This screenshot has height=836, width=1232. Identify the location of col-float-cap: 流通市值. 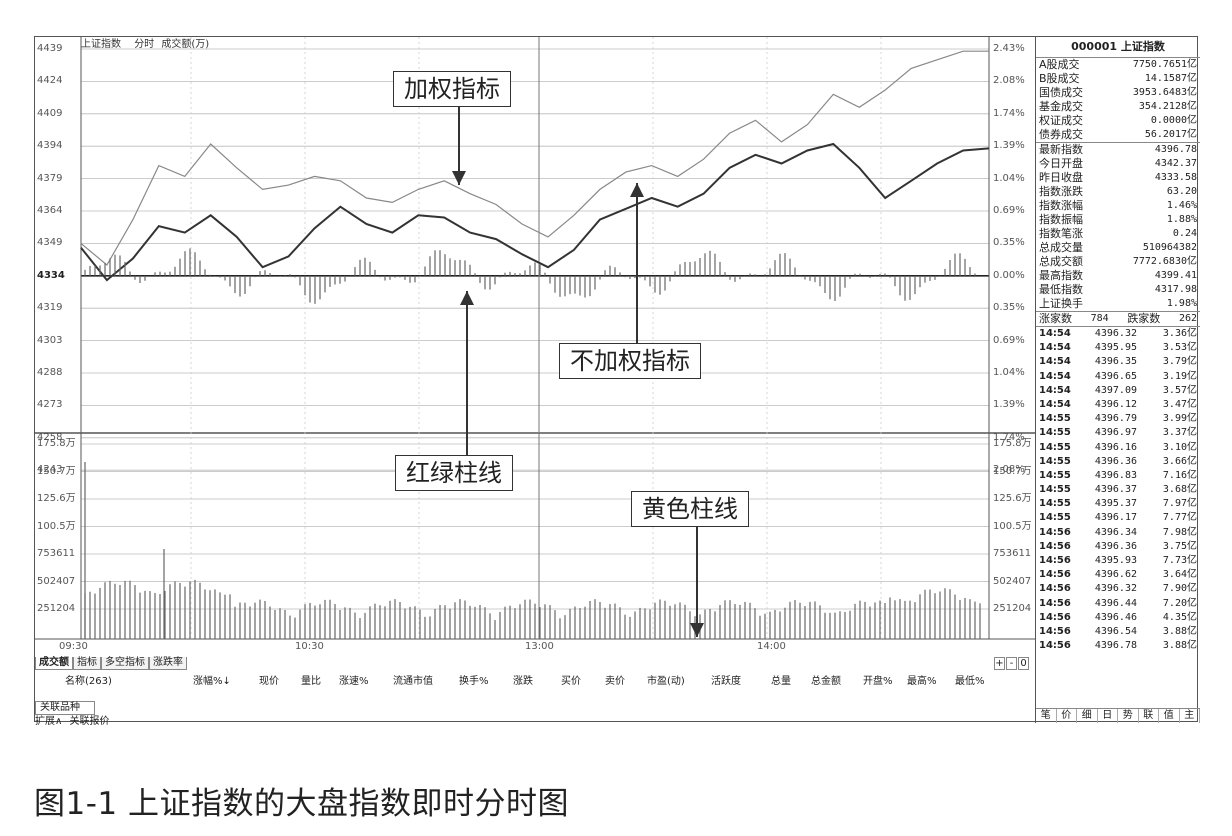
(413, 681).